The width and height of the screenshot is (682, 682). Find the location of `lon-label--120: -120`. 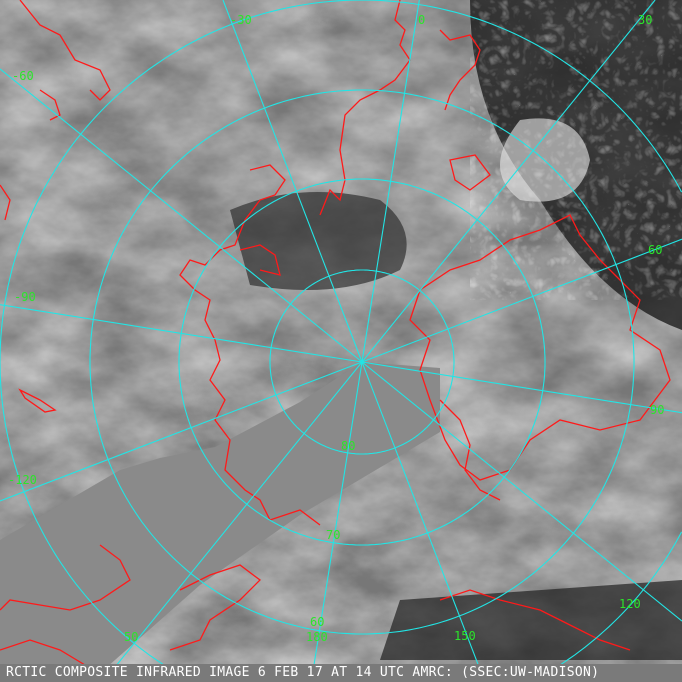

lon-label--120: -120 is located at coordinates (22, 480).